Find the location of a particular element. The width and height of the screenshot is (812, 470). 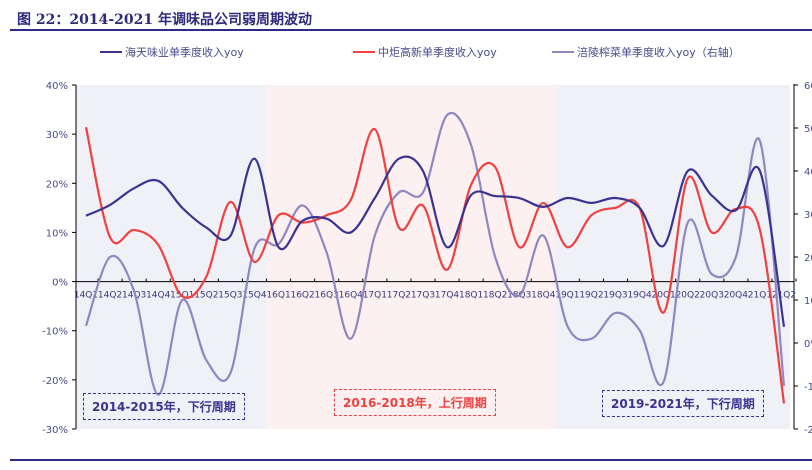

legend-item-zhongju: 中炬高新单季度收入yoy is located at coordinates (425, 52).